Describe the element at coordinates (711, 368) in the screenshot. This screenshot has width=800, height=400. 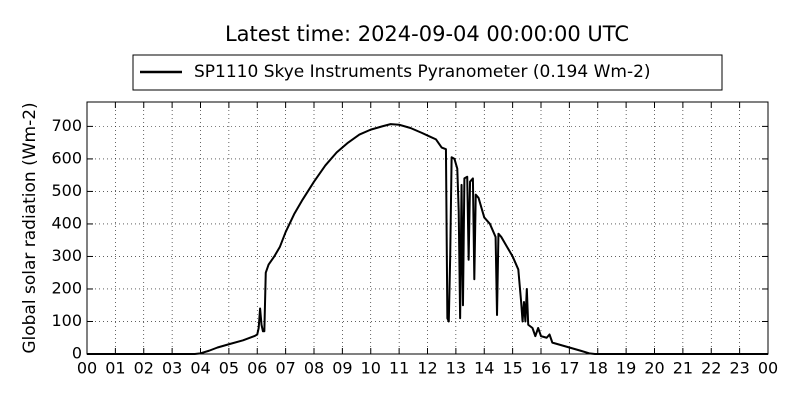
I see `x-tick-label: 22` at that location.